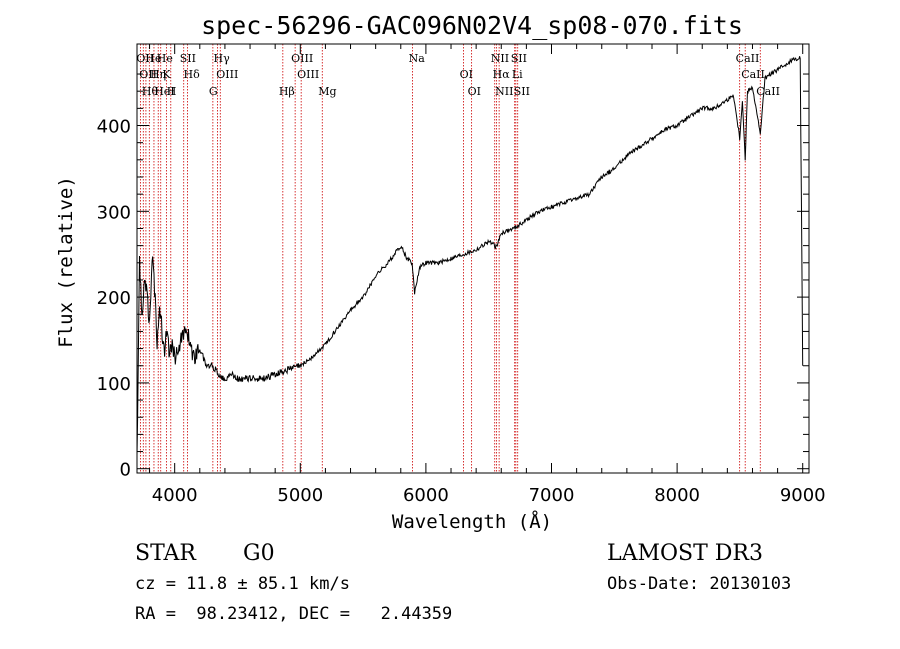 The image size is (900, 649). Describe the element at coordinates (114, 298) in the screenshot. I see `y-tick-label-2: 200` at that location.